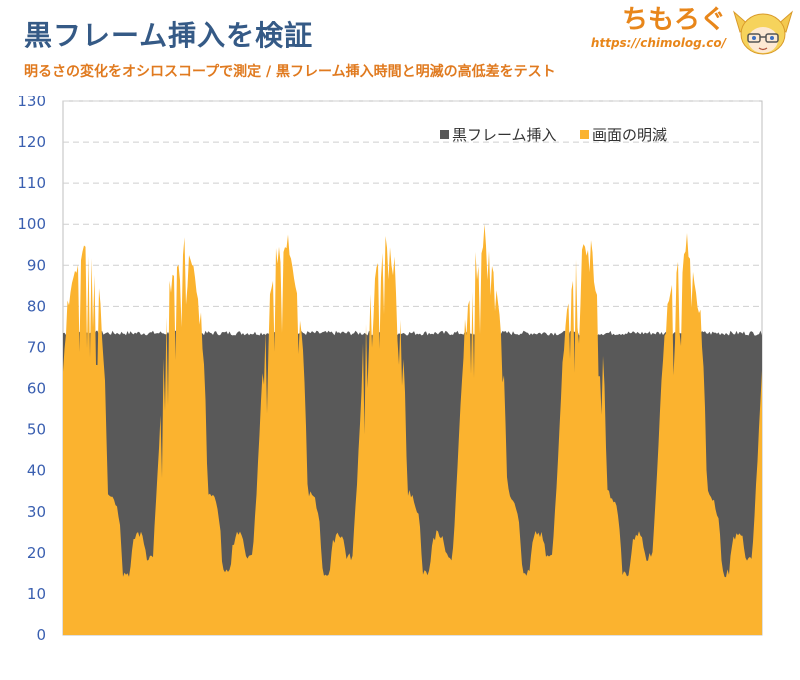  Describe the element at coordinates (36, 306) in the screenshot. I see `y-tick-label: 80` at that location.